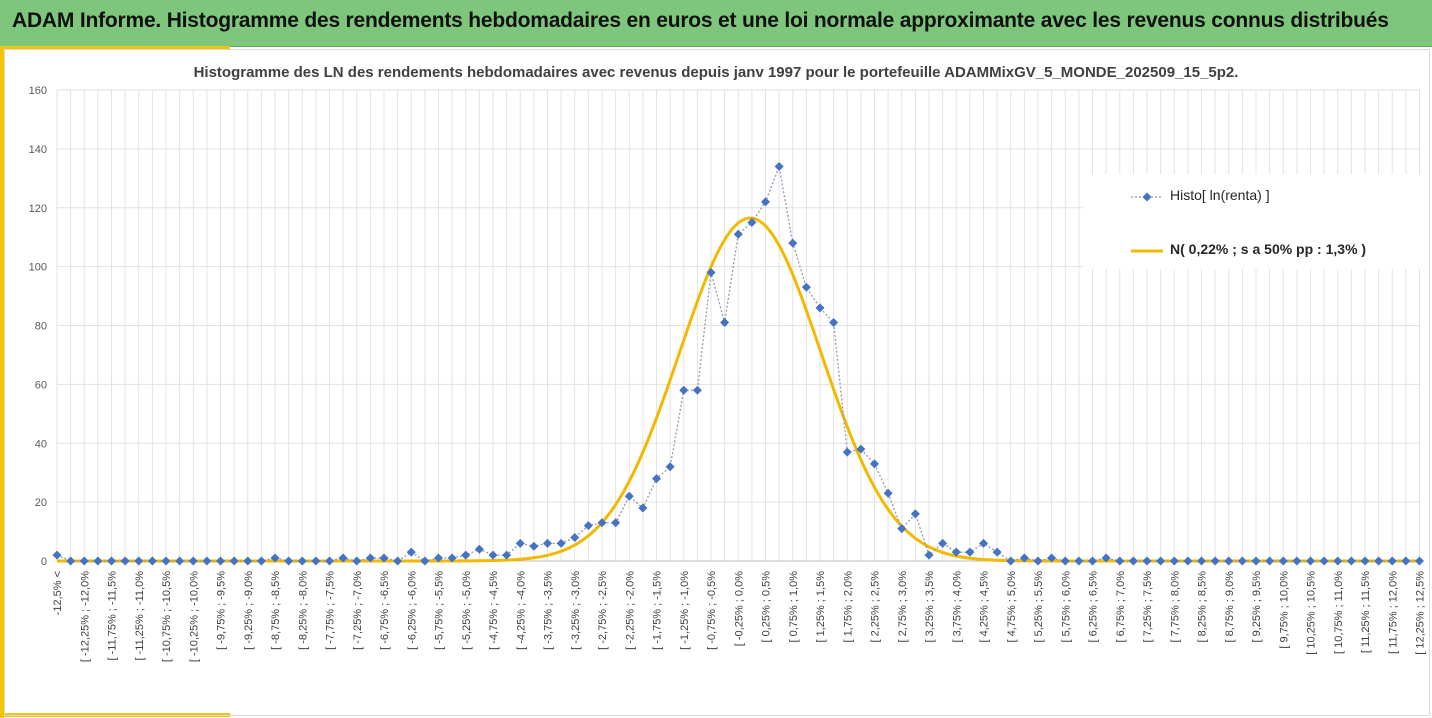  I want to click on accent-bar-left, so click(2, 382).